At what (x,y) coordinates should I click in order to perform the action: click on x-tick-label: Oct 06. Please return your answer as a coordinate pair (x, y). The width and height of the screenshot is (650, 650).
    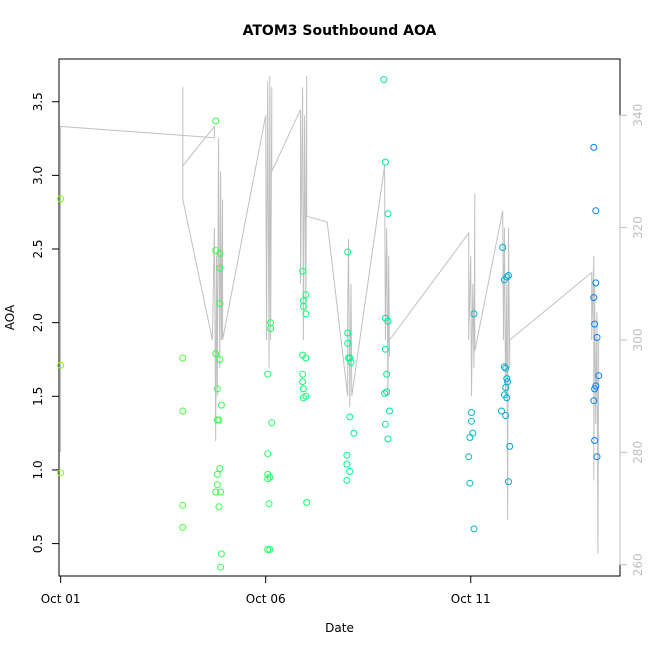
    Looking at the image, I should click on (266, 599).